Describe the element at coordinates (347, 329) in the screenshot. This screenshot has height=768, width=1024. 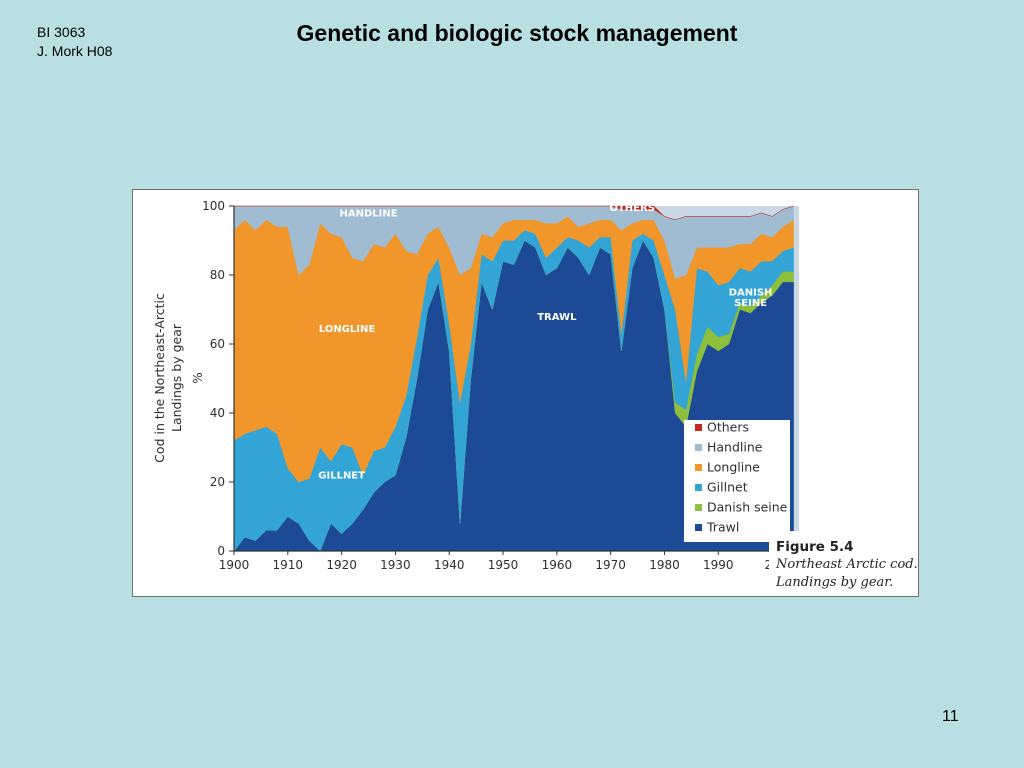
I see `area-label-longline: LONGLINE` at that location.